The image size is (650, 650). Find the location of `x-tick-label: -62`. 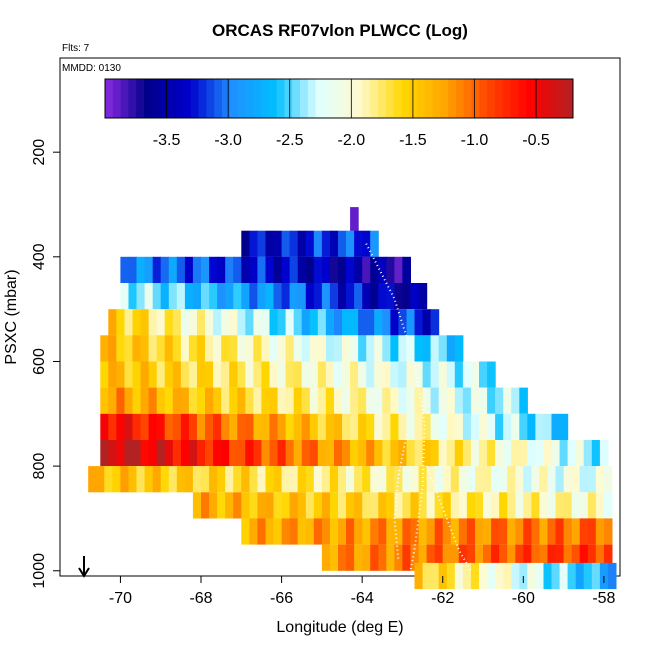

x-tick-label: -62 is located at coordinates (442, 598).